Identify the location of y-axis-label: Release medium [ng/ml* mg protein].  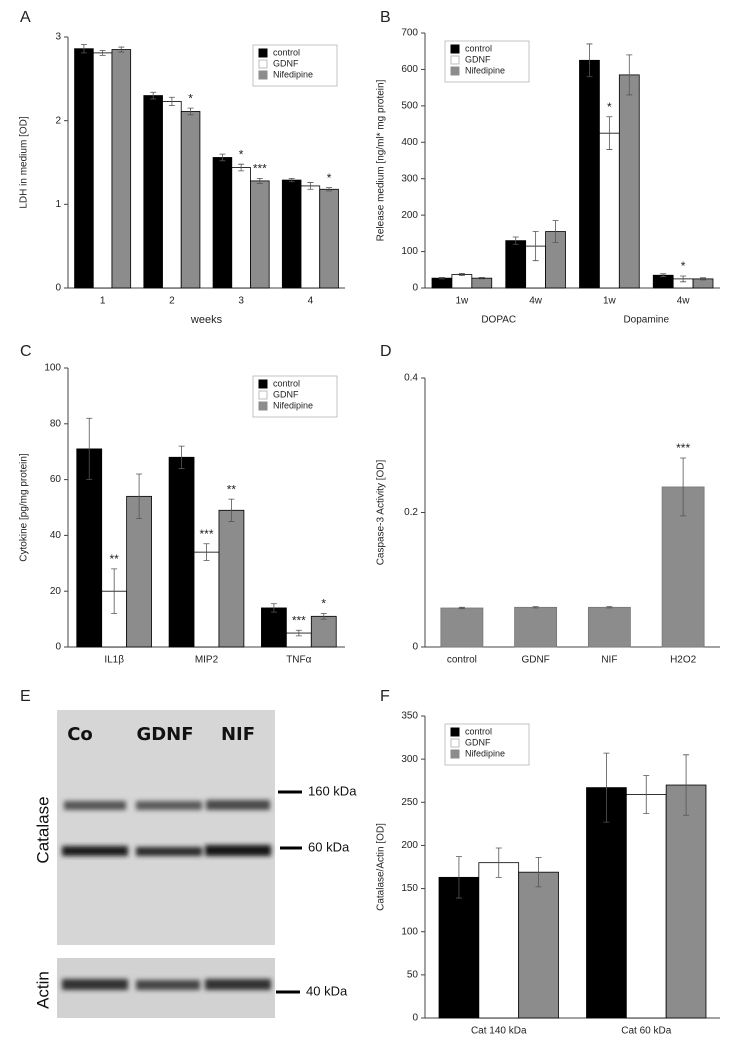
(381, 160).